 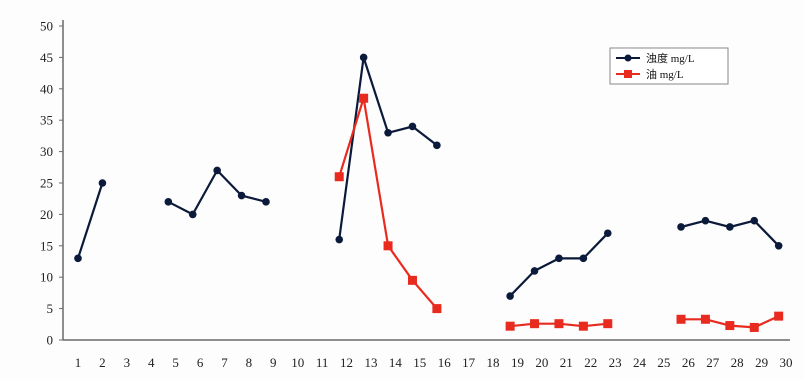 I want to click on x-tick-label: 3, so click(x=127, y=362).